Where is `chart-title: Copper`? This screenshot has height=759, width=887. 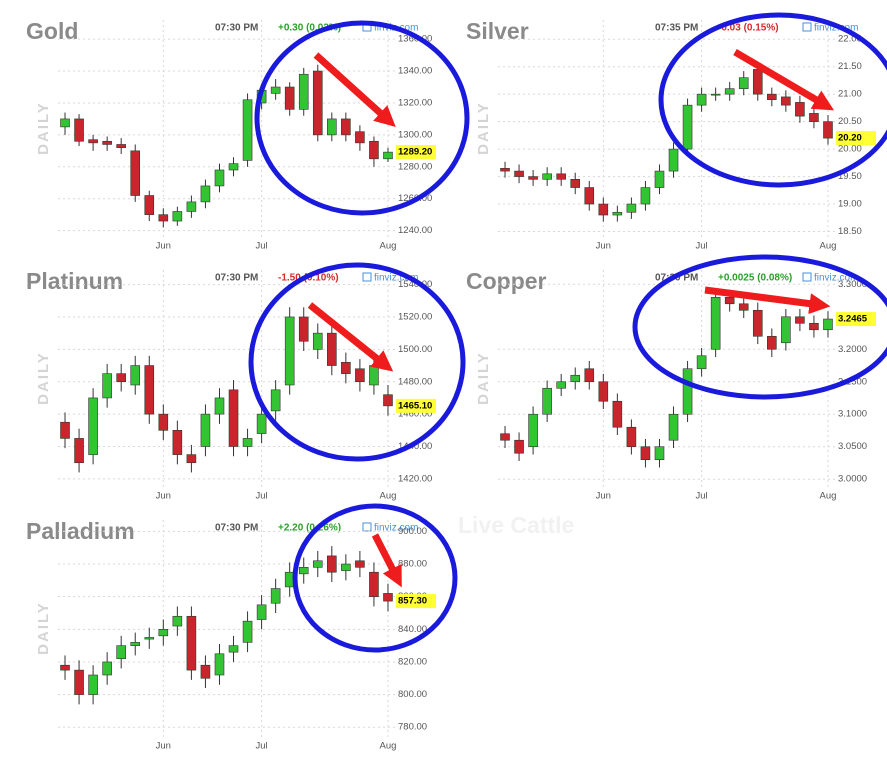
chart-title: Copper is located at coordinates (506, 281).